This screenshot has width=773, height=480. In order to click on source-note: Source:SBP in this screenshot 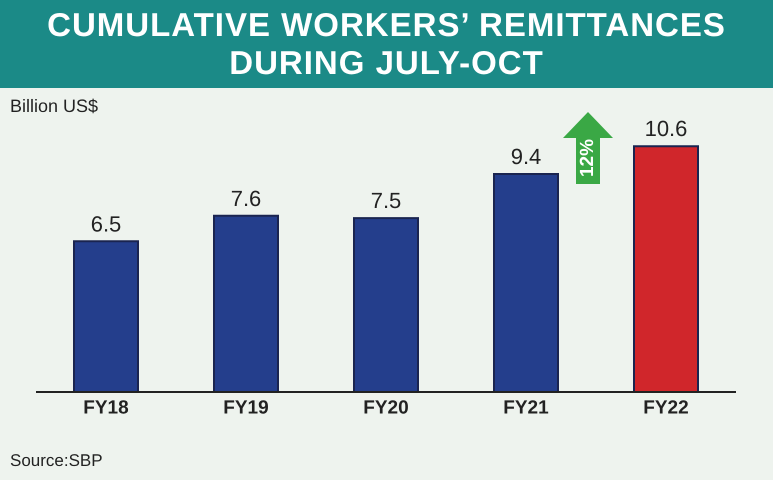, I will do `click(56, 461)`.